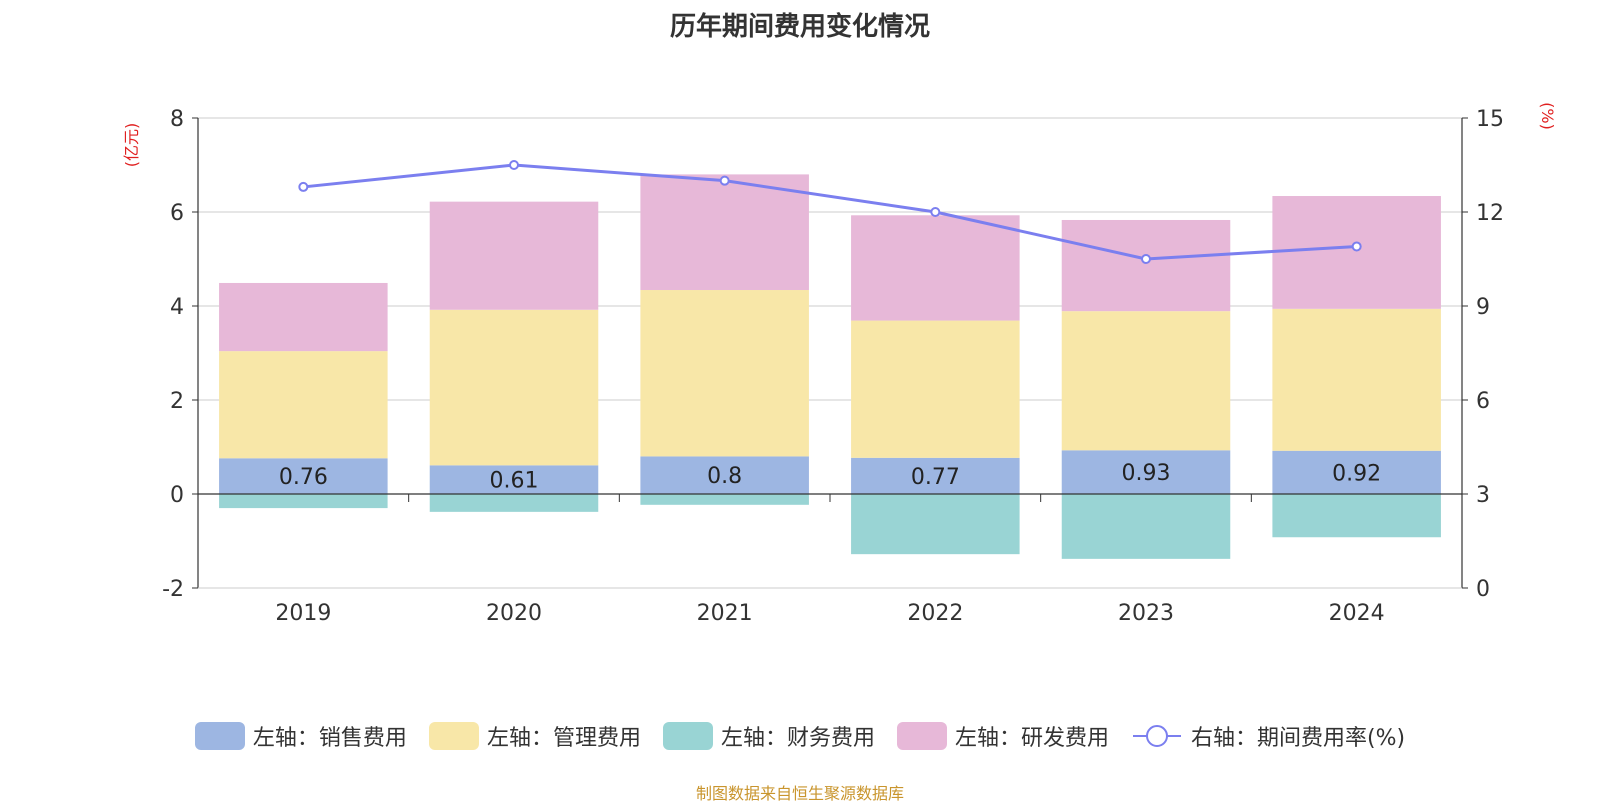  Describe the element at coordinates (303, 613) in the screenshot. I see `x-axis-label: 2019` at that location.